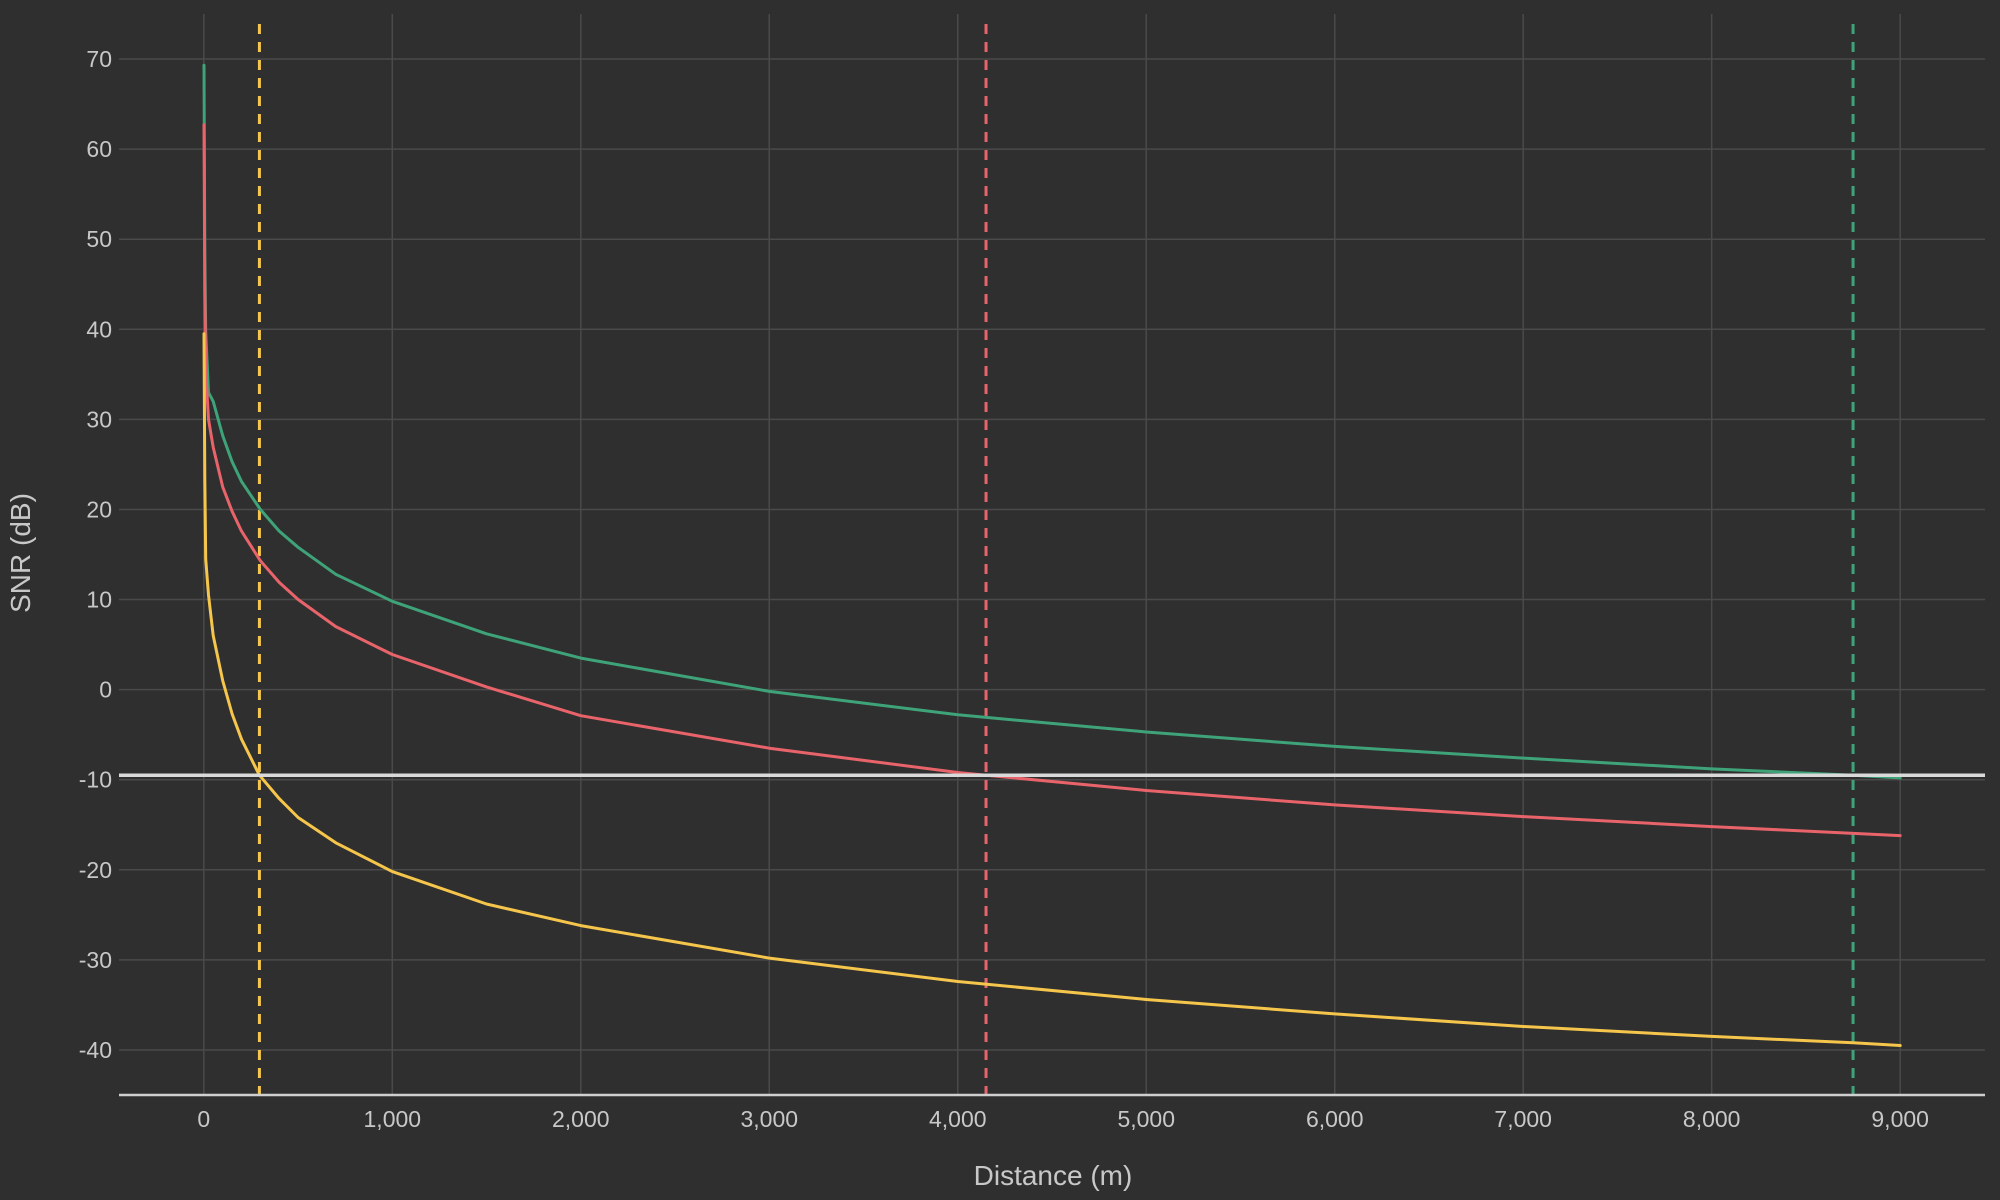  I want to click on x-tick-label: 6,000, so click(1335, 1119).